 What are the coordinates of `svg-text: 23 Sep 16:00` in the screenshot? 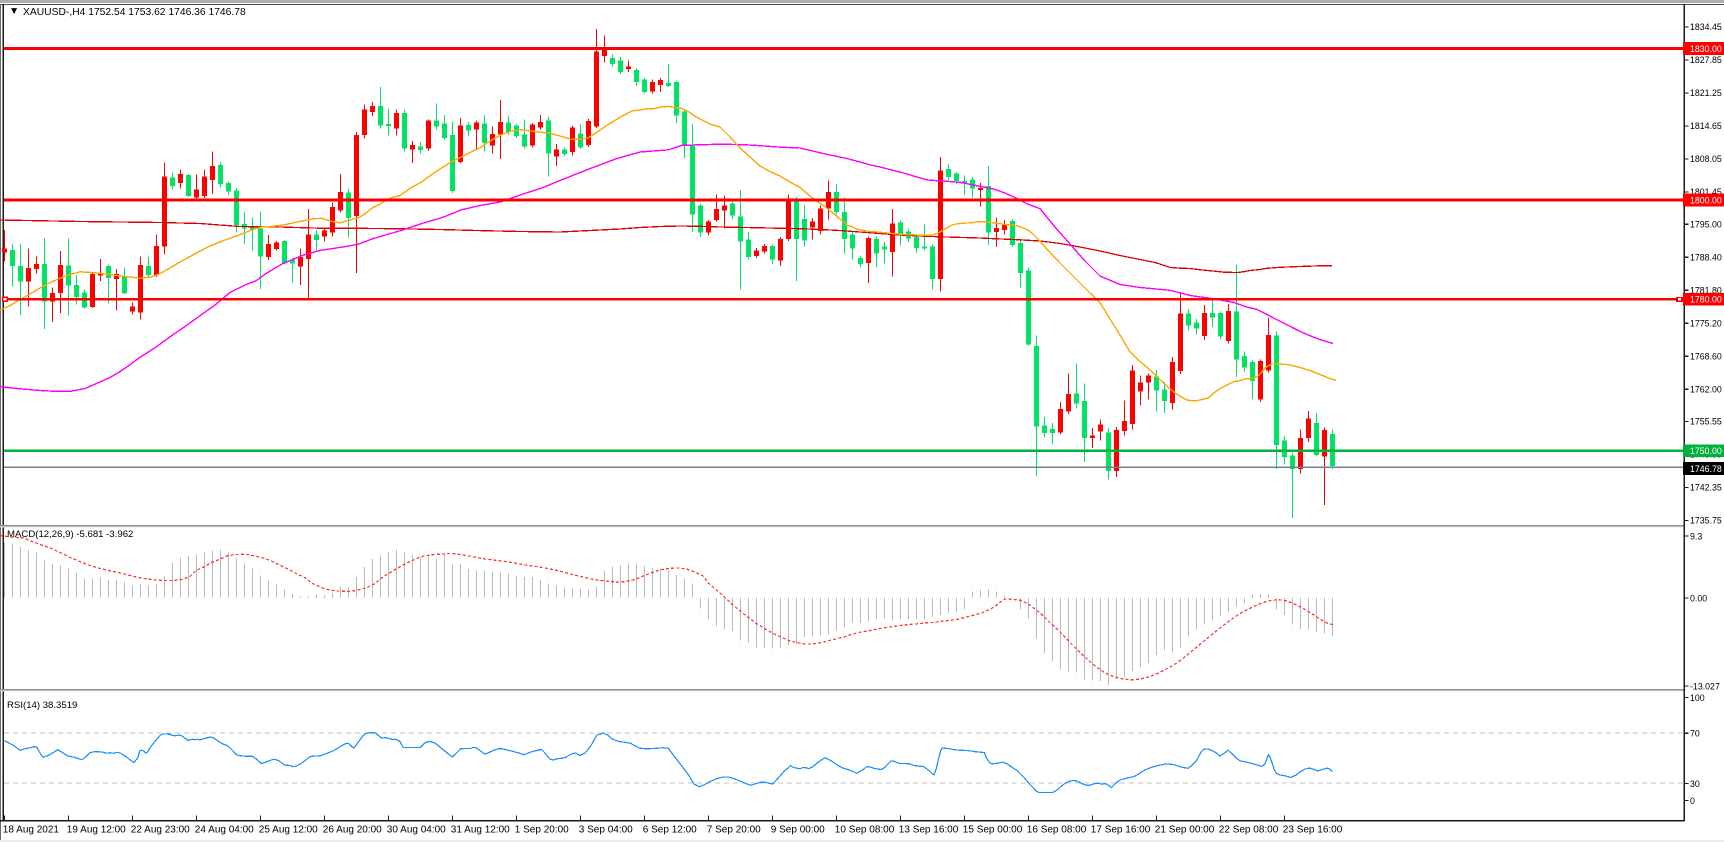 It's located at (1313, 830).